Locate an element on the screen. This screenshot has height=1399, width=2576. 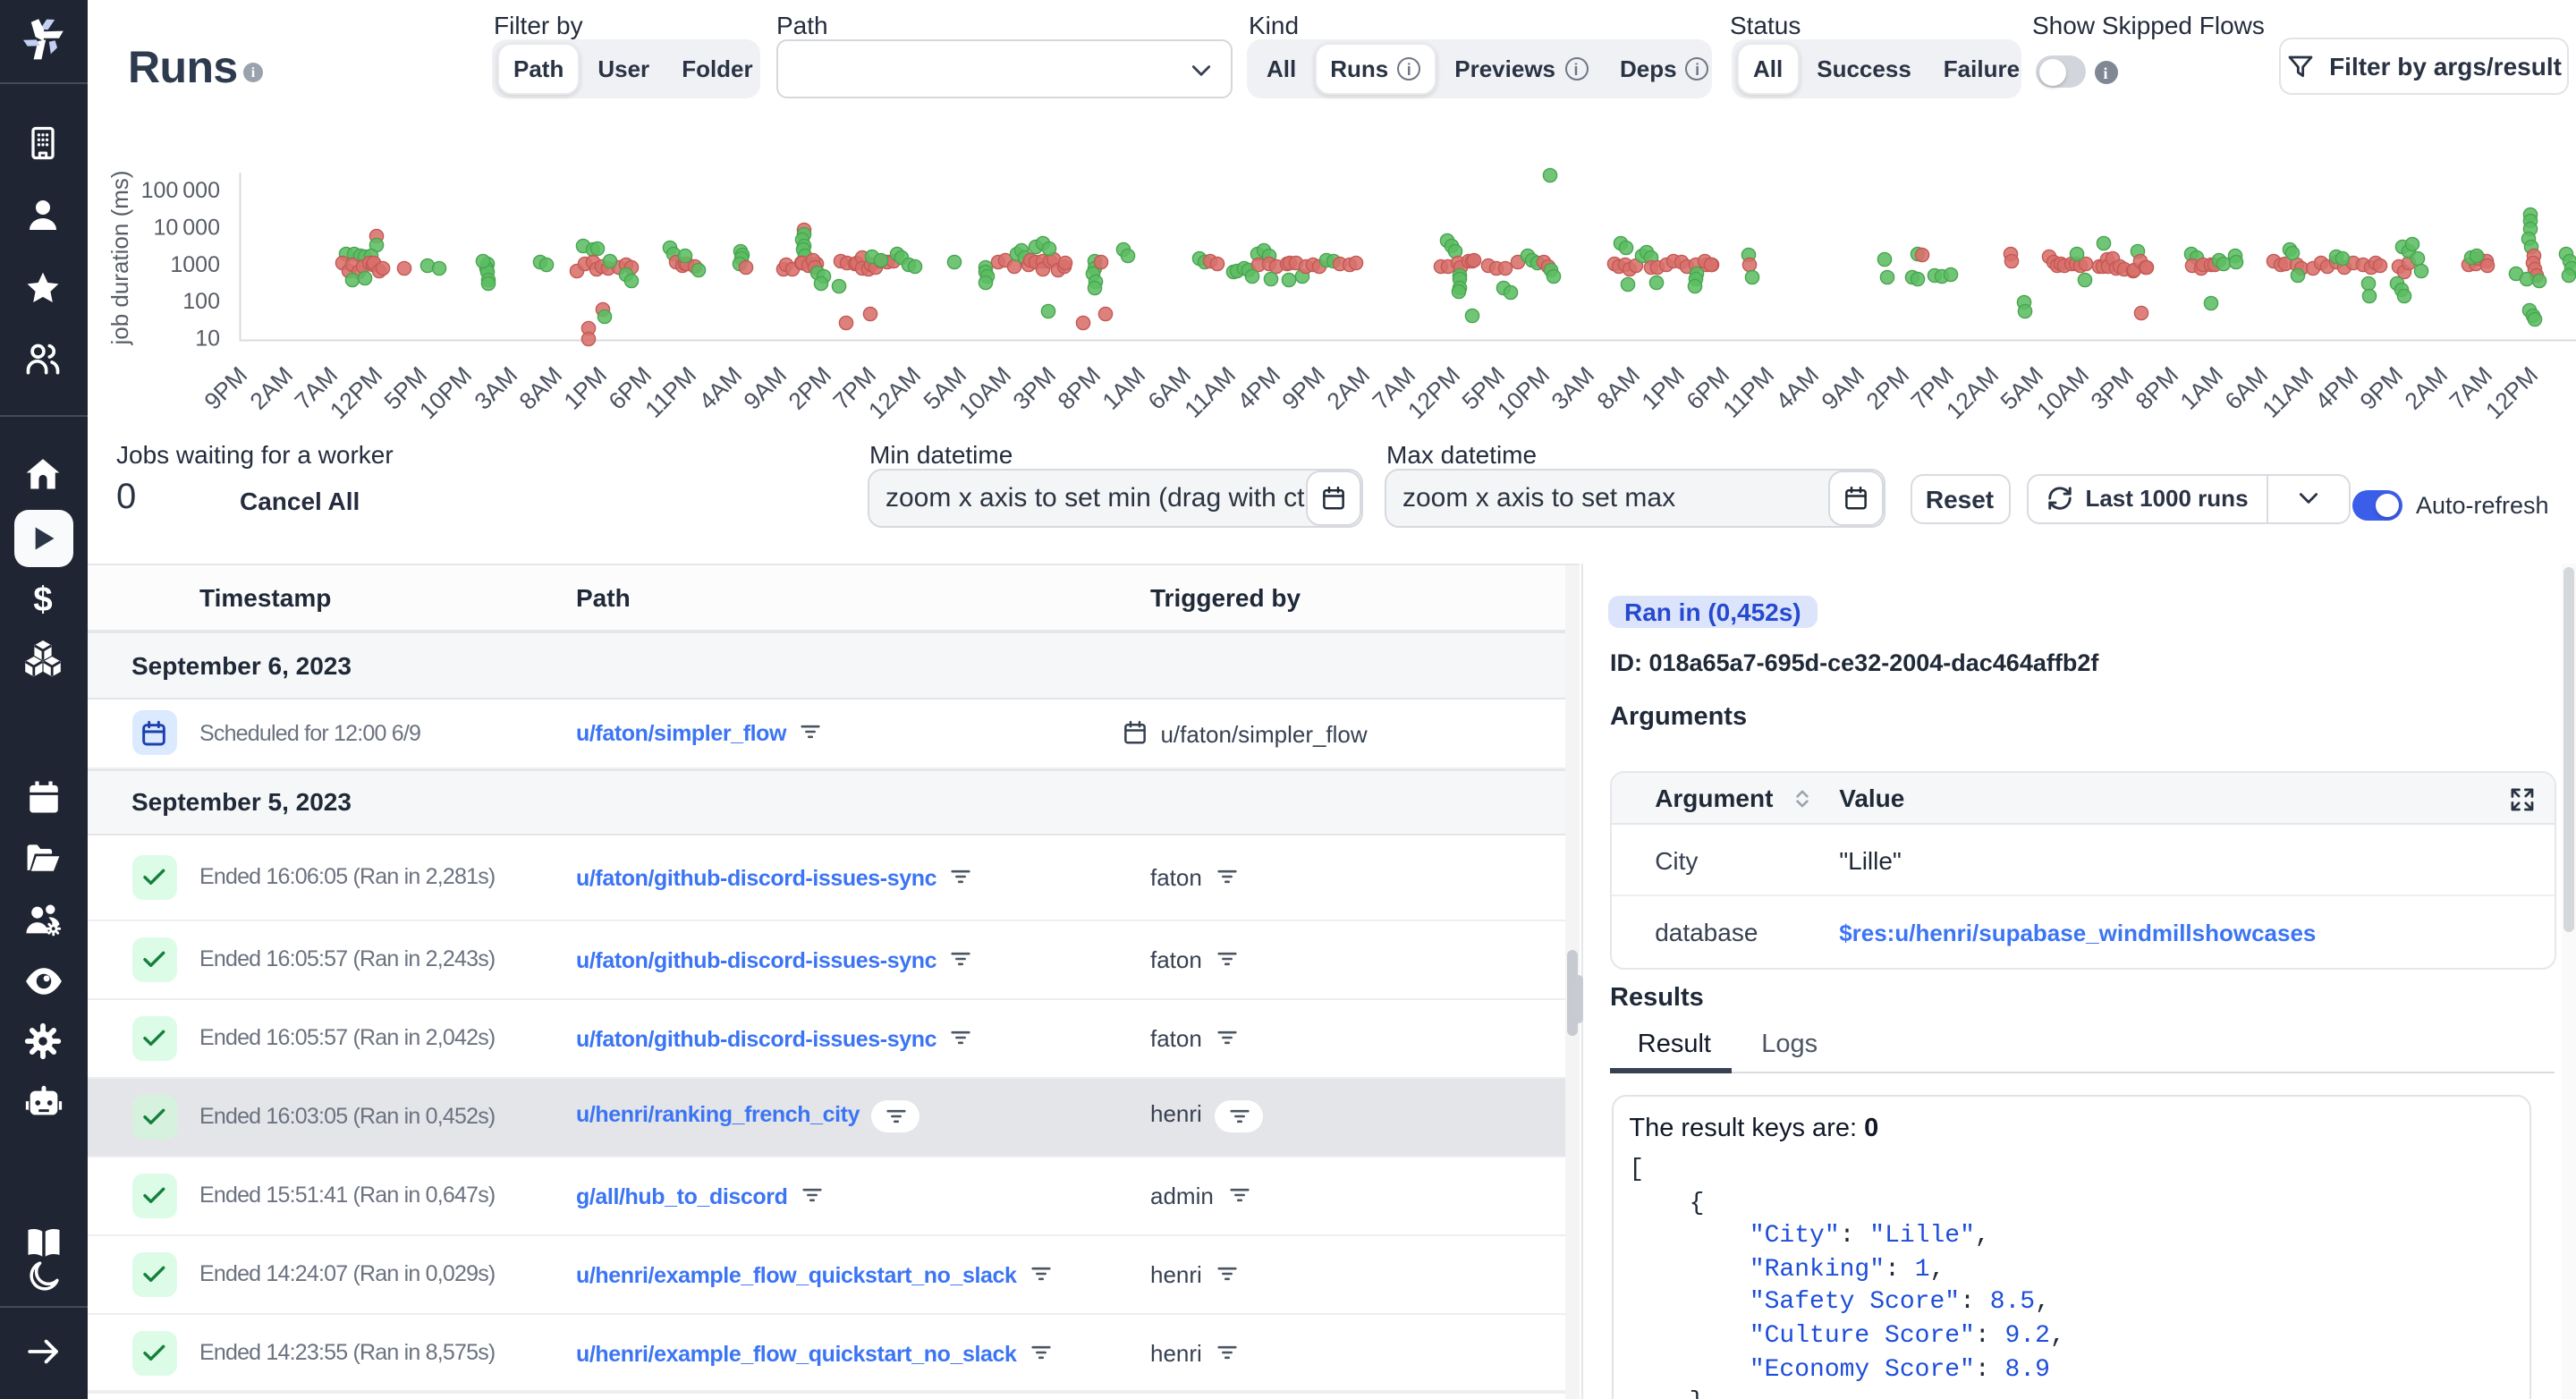
svg-text: 10 is located at coordinates (207, 339).